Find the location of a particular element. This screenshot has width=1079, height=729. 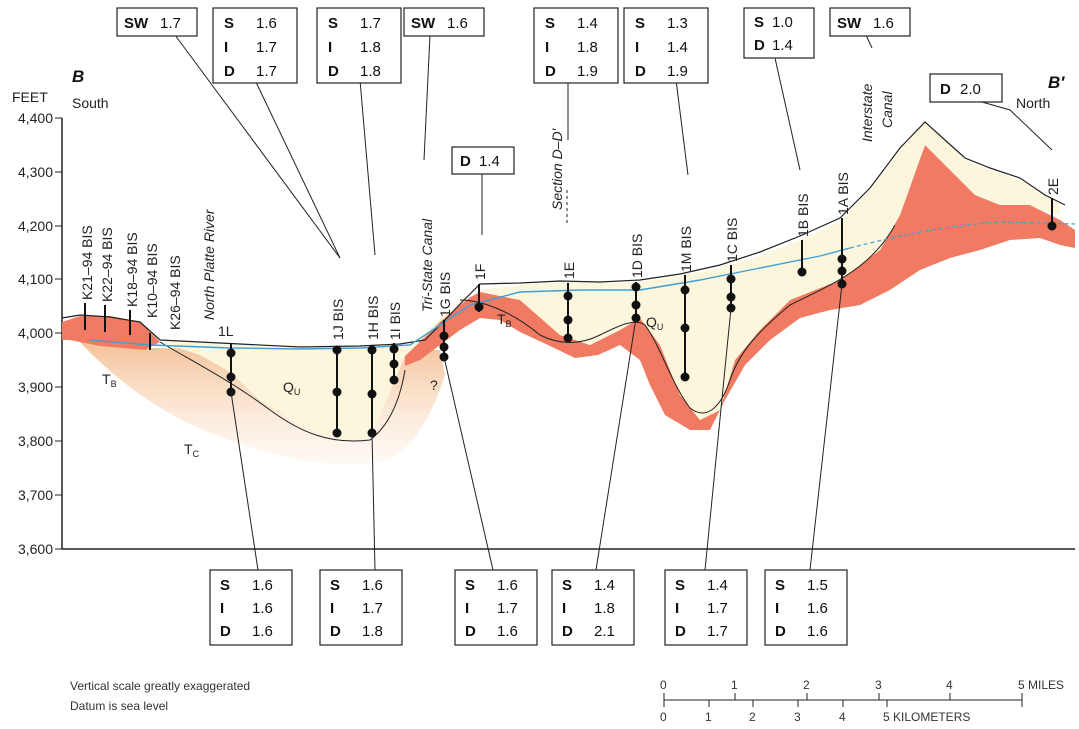

svg-text: 1.5 is located at coordinates (817, 585).